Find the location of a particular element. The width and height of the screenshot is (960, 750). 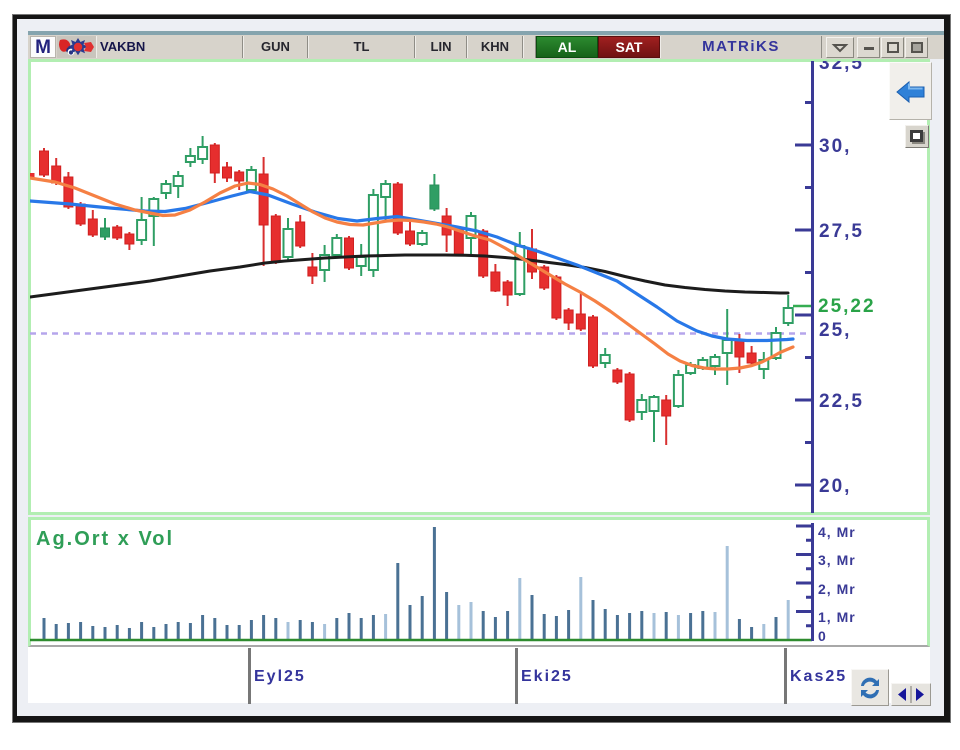

svg-text: 25,22 is located at coordinates (847, 306).